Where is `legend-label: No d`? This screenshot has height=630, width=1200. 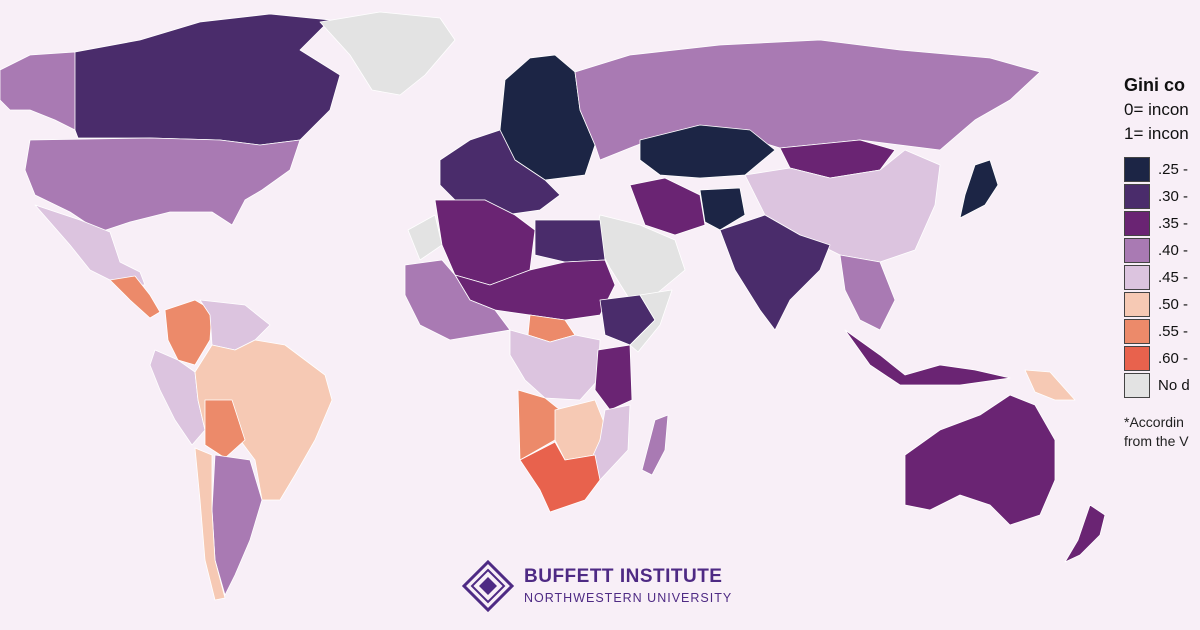
legend-label: No d is located at coordinates (1174, 385).